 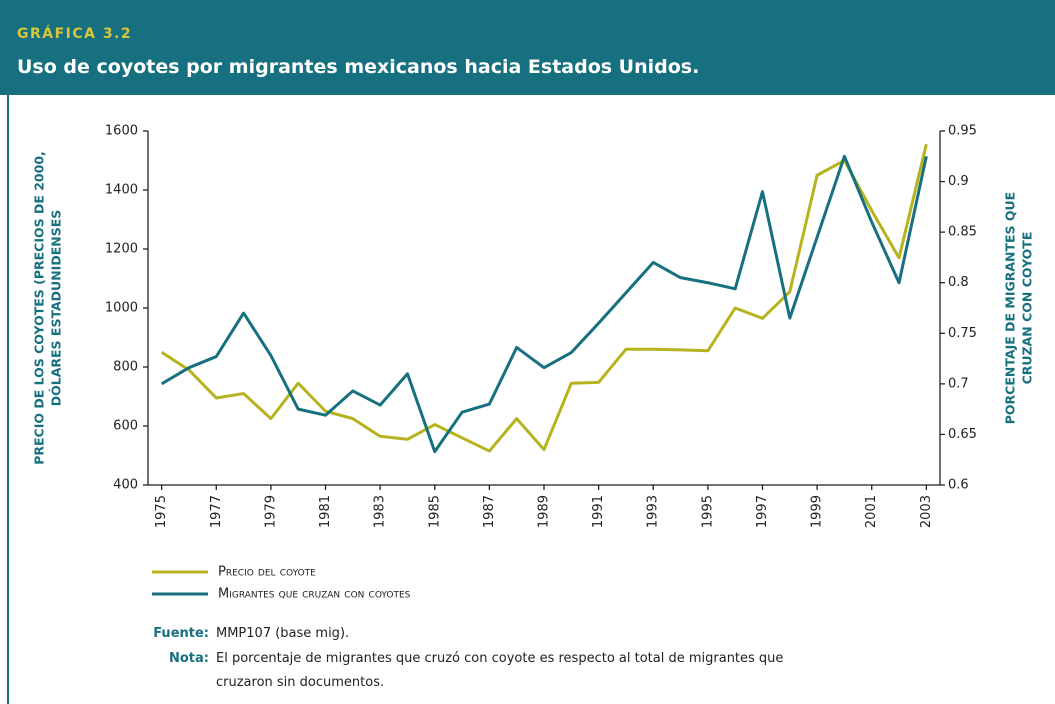 What do you see at coordinates (121, 190) in the screenshot?
I see `y-tick-label: 1400` at bounding box center [121, 190].